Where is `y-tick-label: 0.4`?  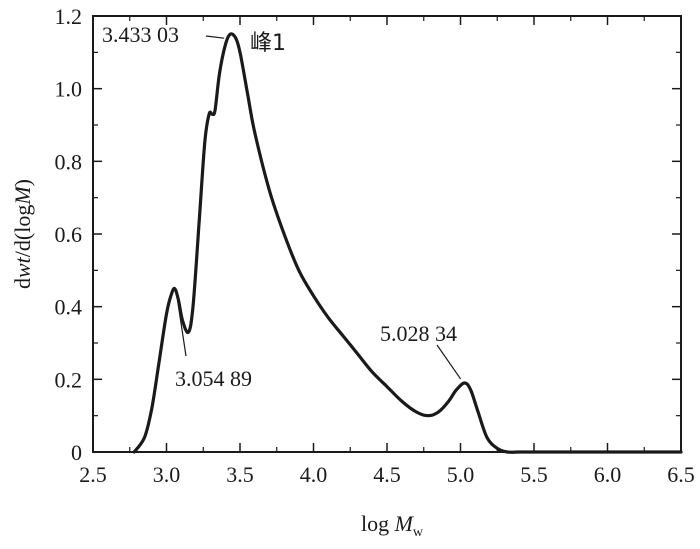
y-tick-label: 0.4 is located at coordinates (69, 307).